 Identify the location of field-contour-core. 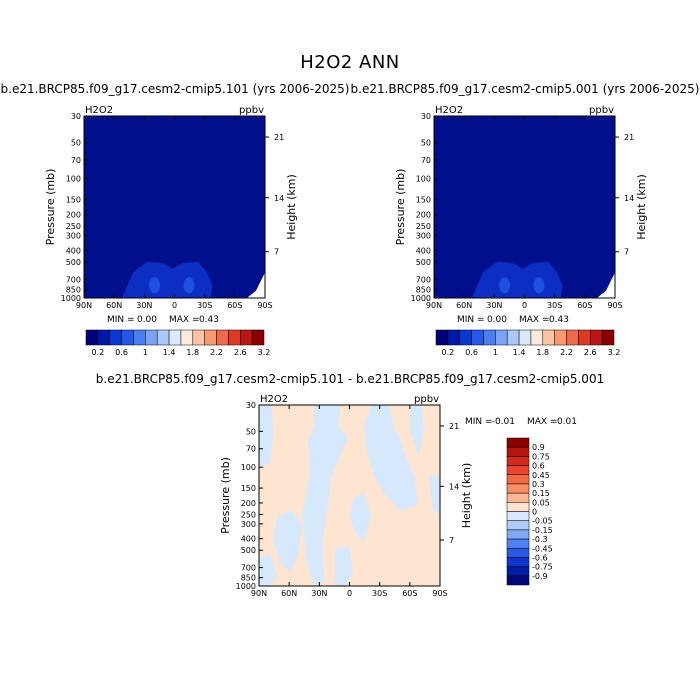
(539, 285).